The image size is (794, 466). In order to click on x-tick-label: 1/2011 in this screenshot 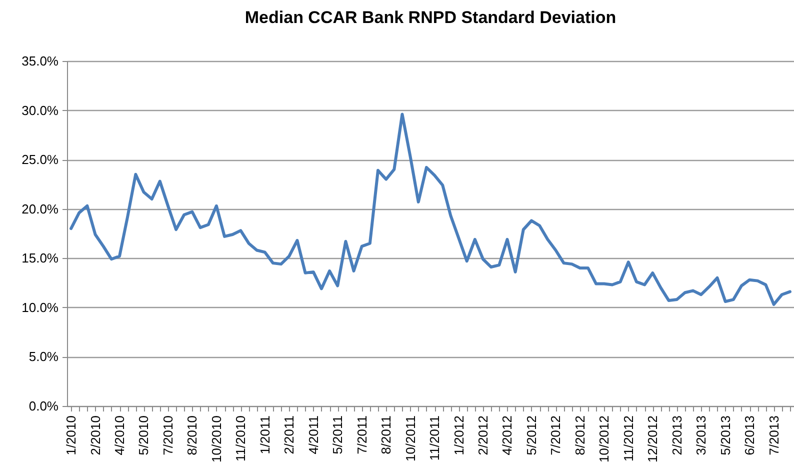, I will do `click(264, 435)`.